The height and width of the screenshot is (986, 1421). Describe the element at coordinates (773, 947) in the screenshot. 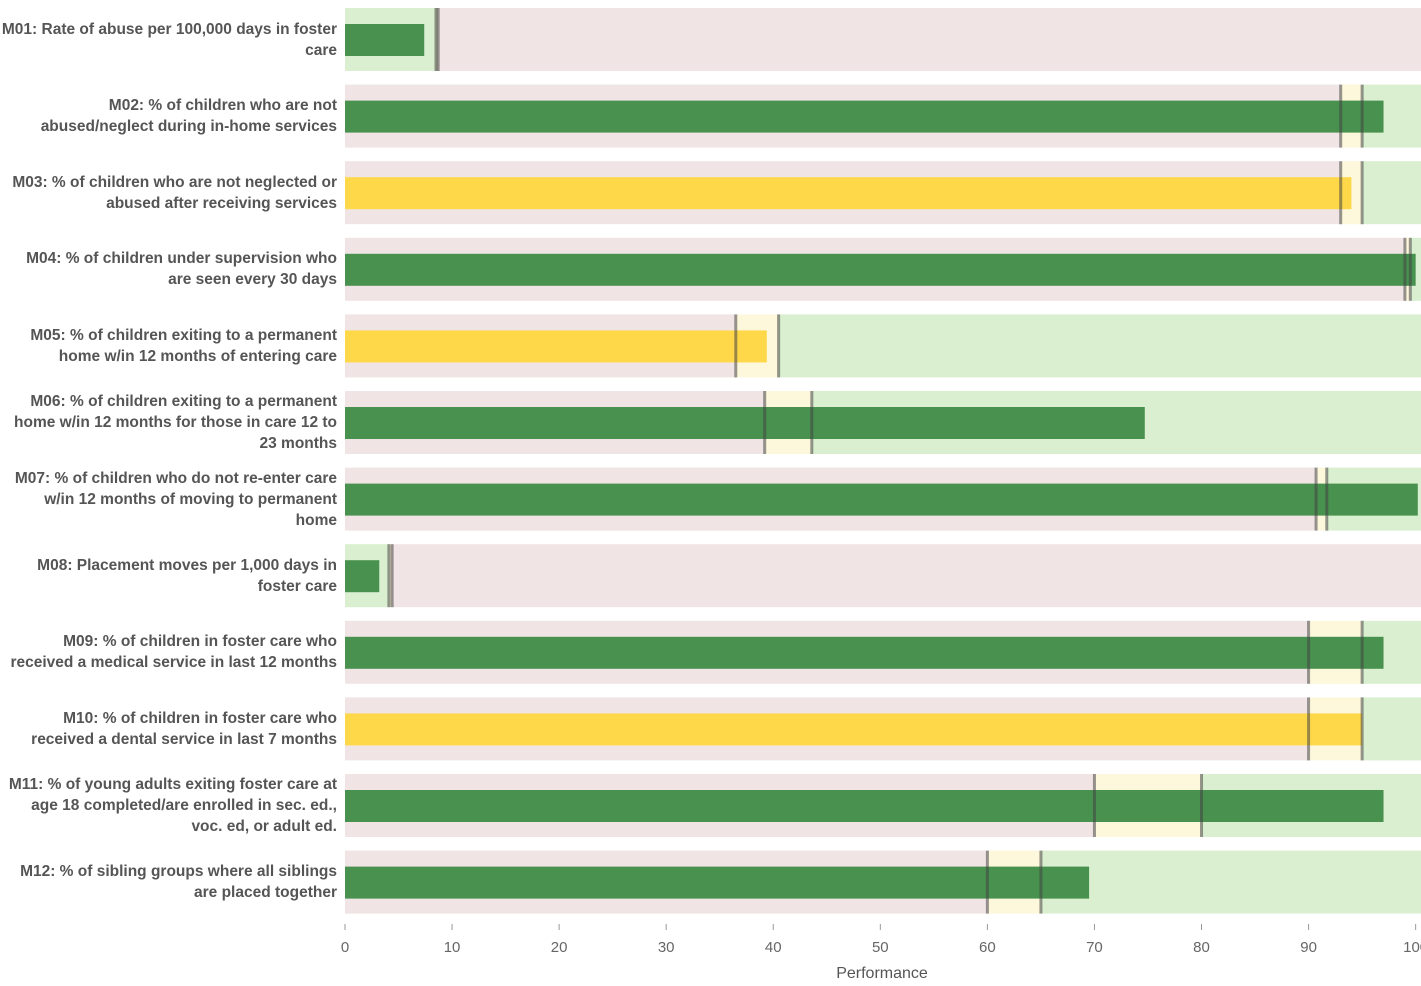

I see `x-tick-label: 40` at that location.